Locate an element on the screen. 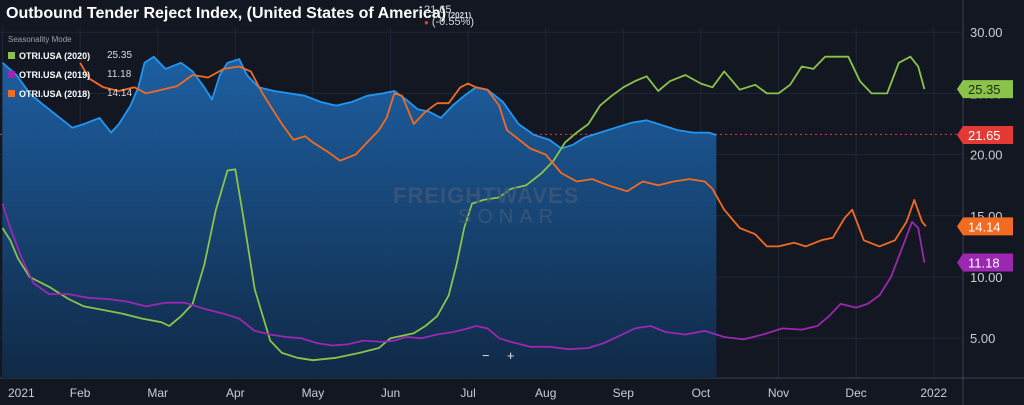 The image size is (1024, 405). y-tick-label: 5.00 is located at coordinates (982, 338).